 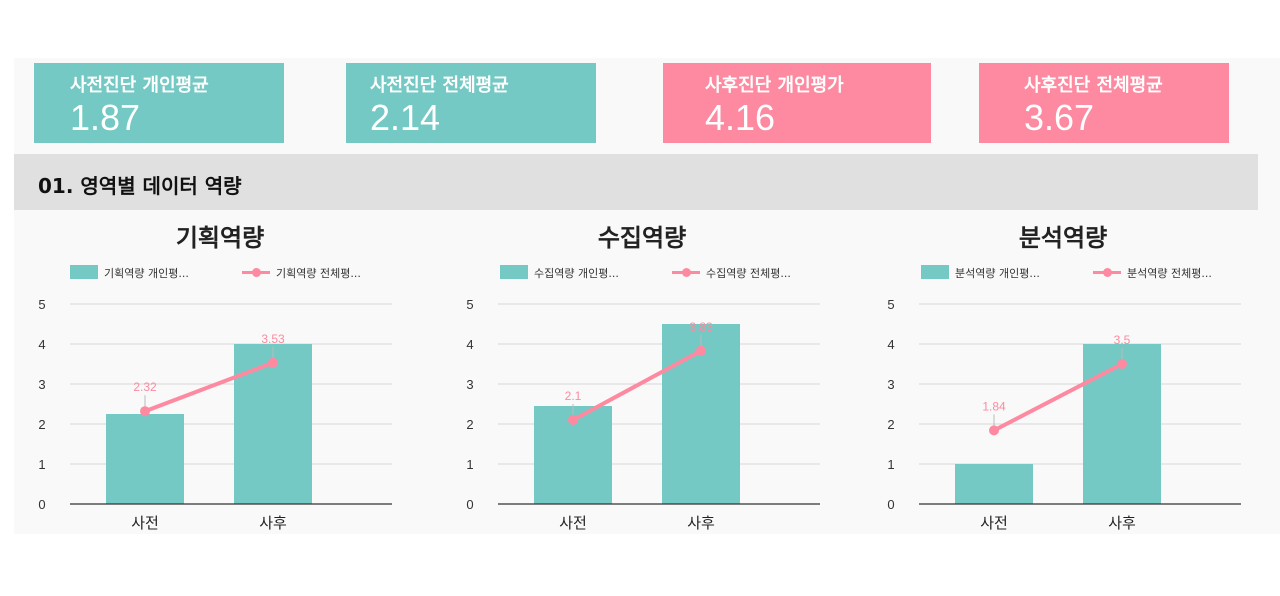 I want to click on kpi-card-post-individual: 사후진단 개인평가 4.16, so click(x=797, y=103).